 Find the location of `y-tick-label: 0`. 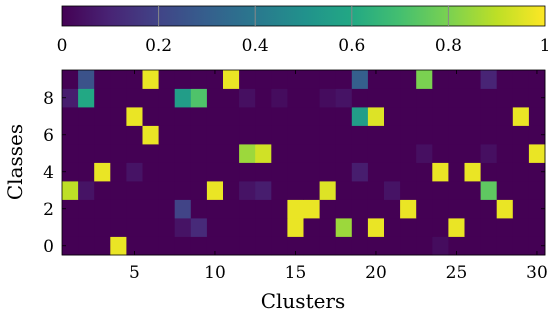

y-tick-label: 0 is located at coordinates (48, 247).